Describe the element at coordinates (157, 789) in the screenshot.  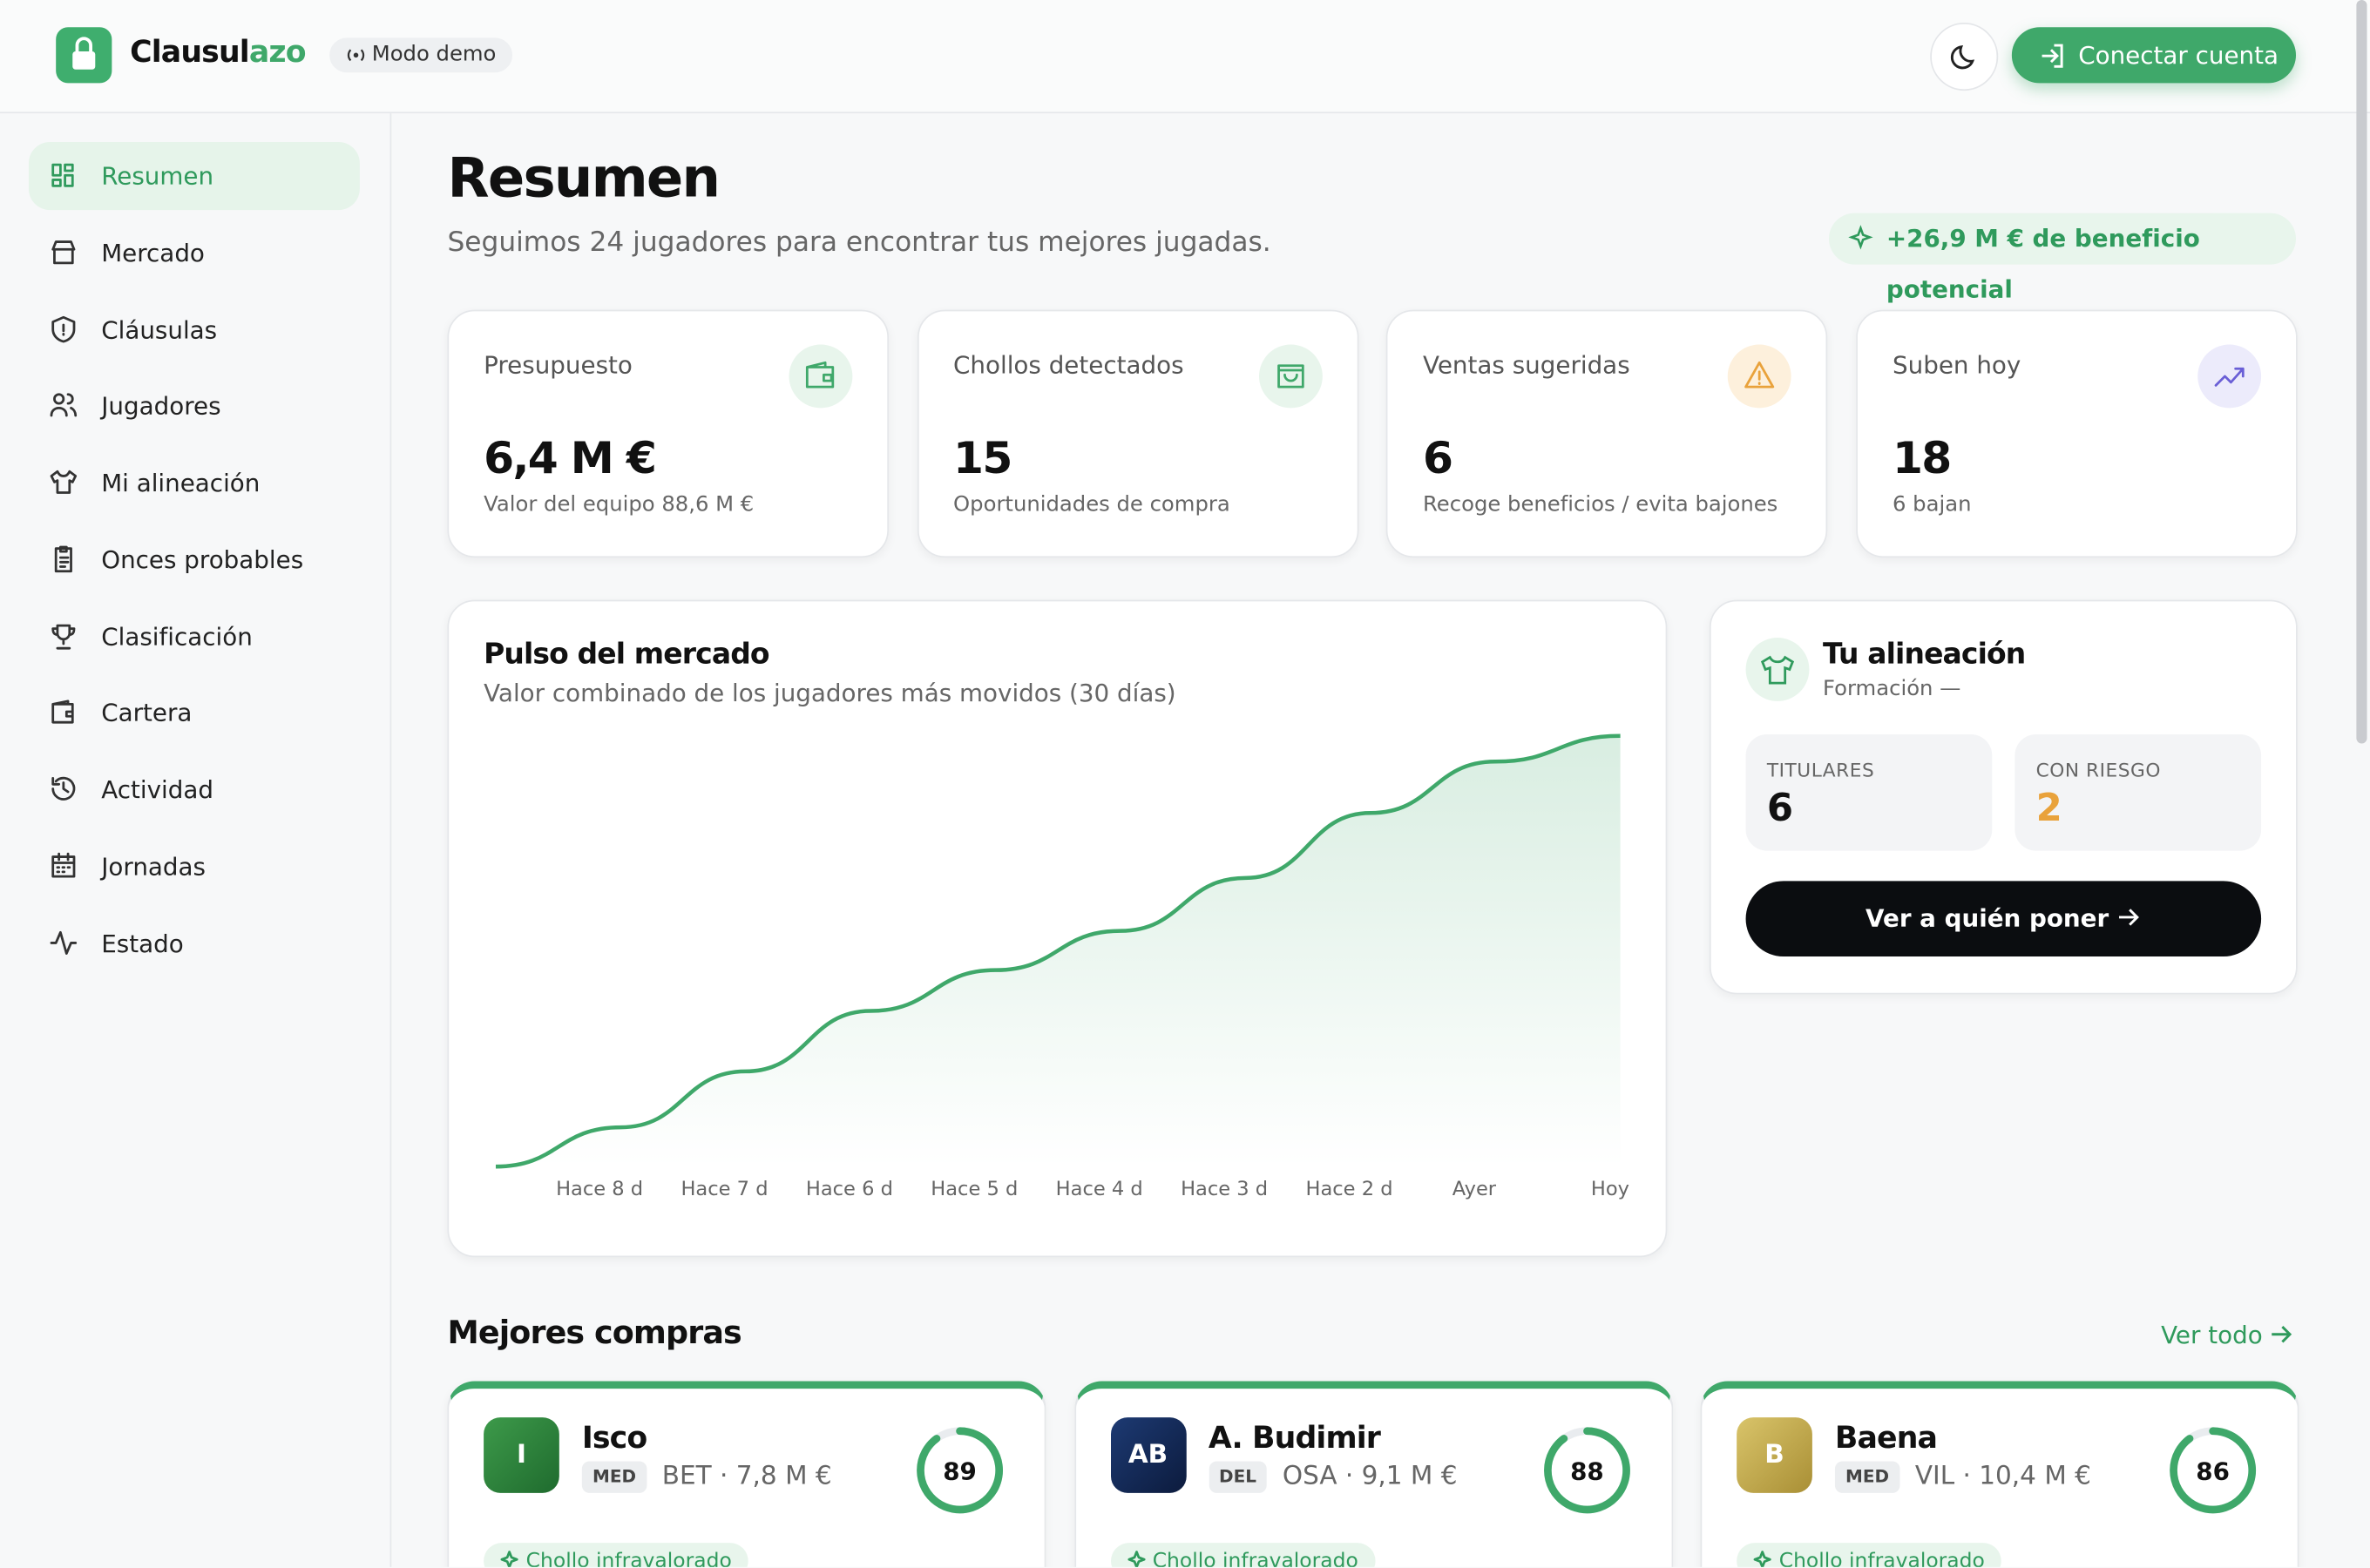
I see `nav-label: Actividad` at that location.